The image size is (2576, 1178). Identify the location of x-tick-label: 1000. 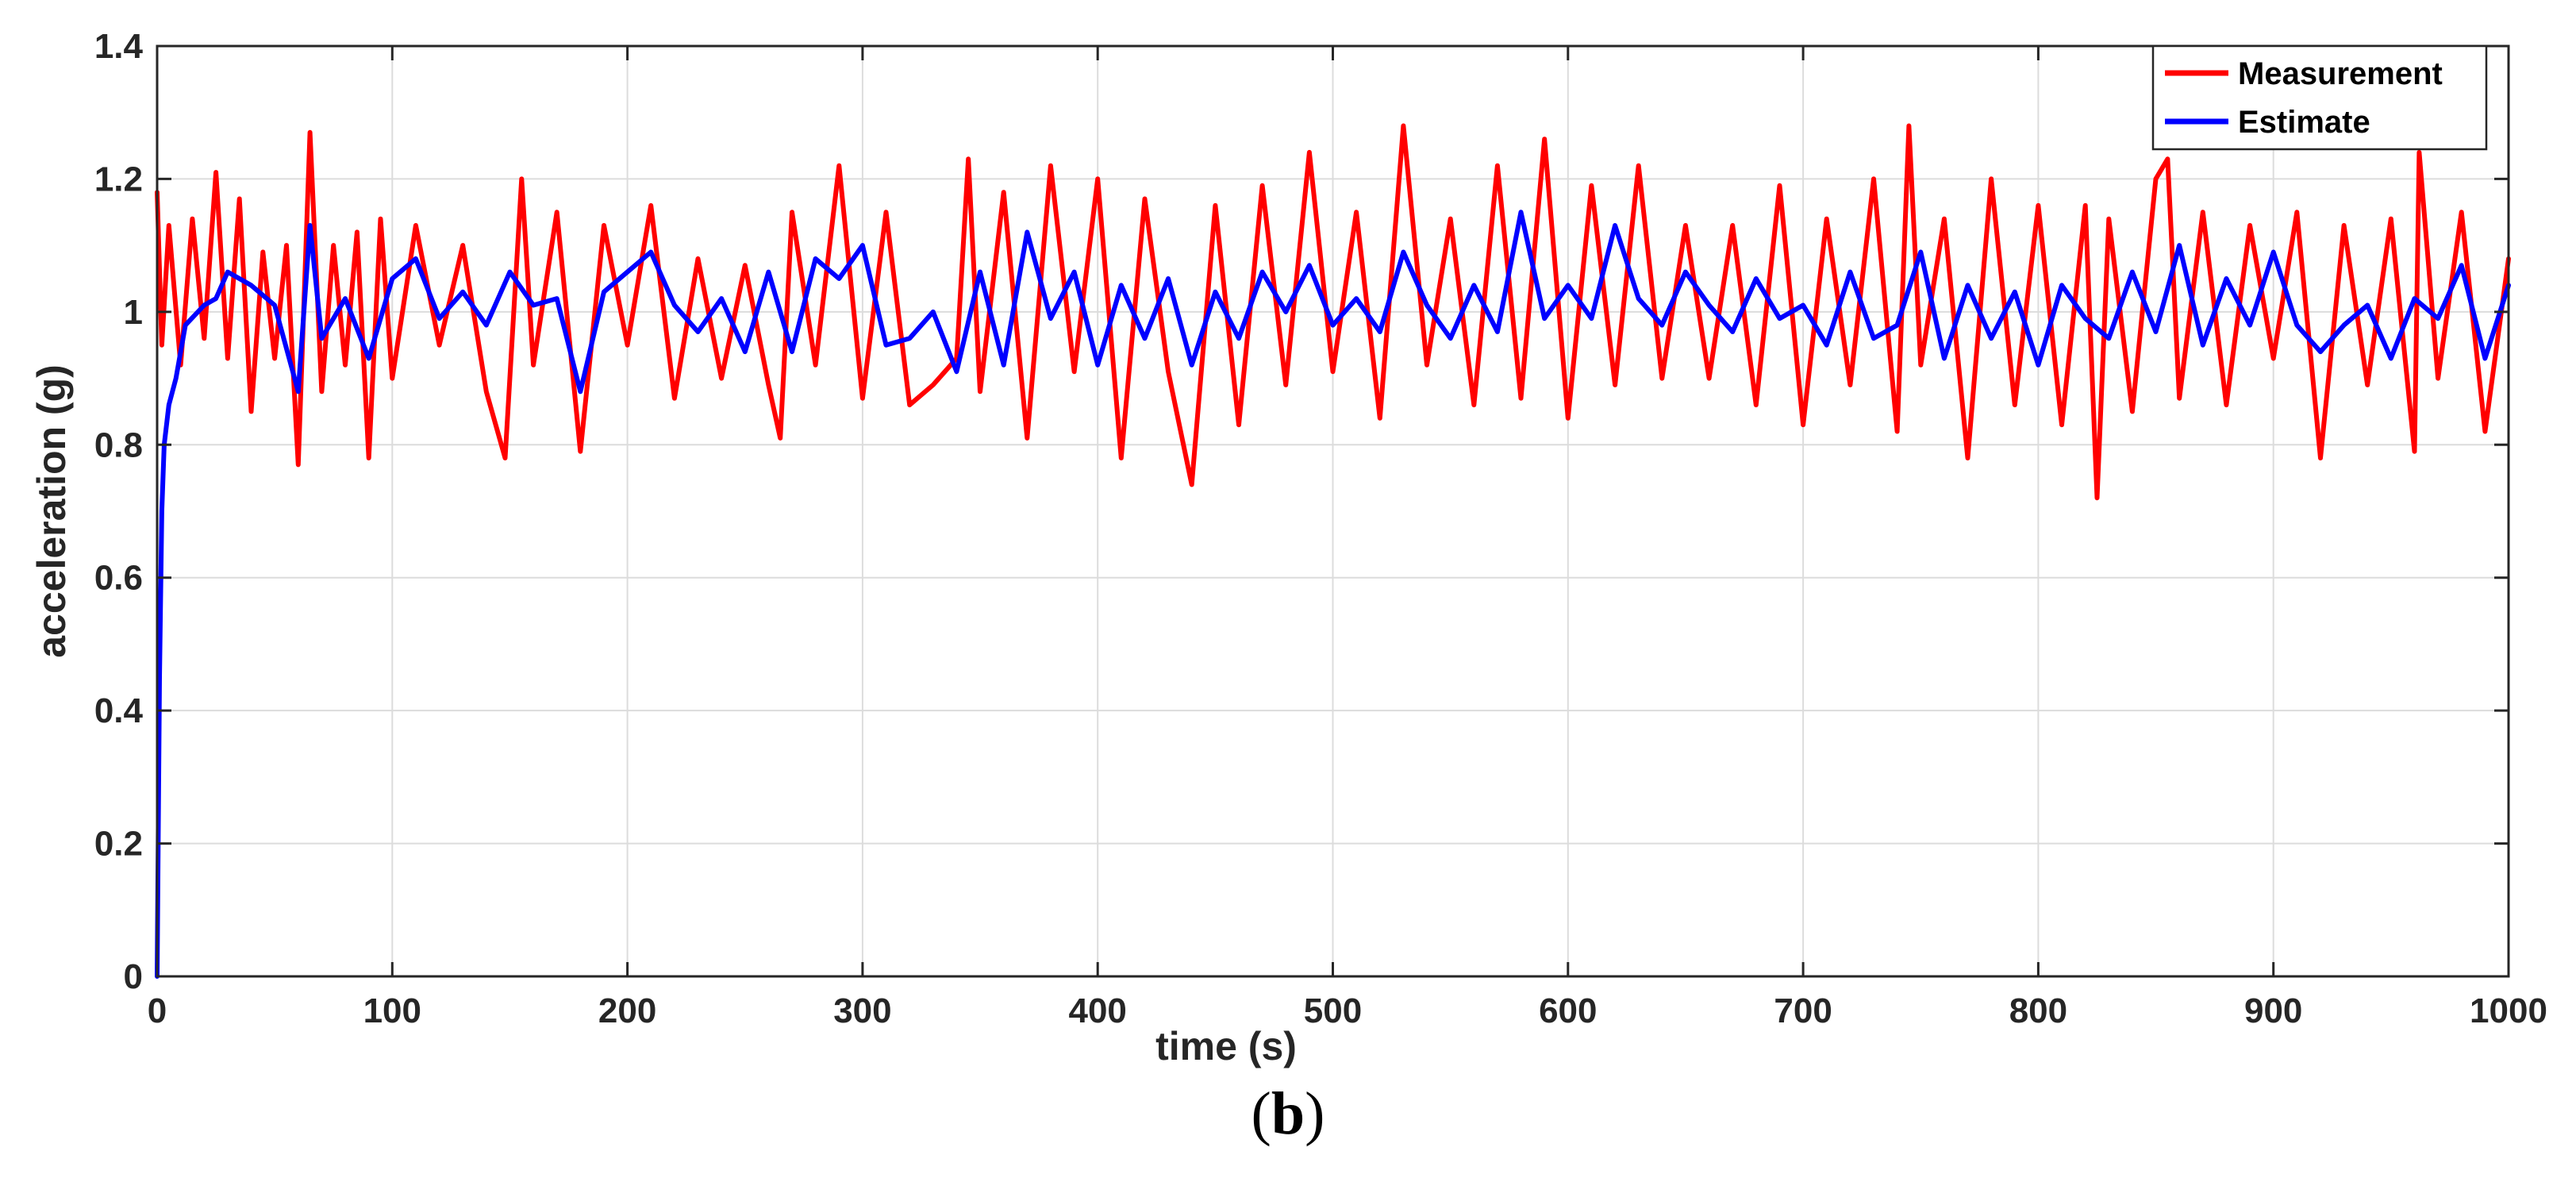
(2508, 1010).